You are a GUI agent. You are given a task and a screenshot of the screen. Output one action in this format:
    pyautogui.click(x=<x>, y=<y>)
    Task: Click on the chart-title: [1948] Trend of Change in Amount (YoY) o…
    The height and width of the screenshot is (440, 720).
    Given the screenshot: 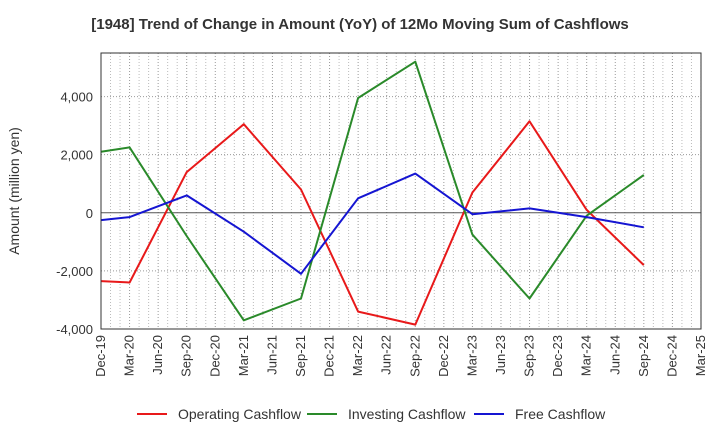 What is the action you would take?
    pyautogui.click(x=360, y=24)
    